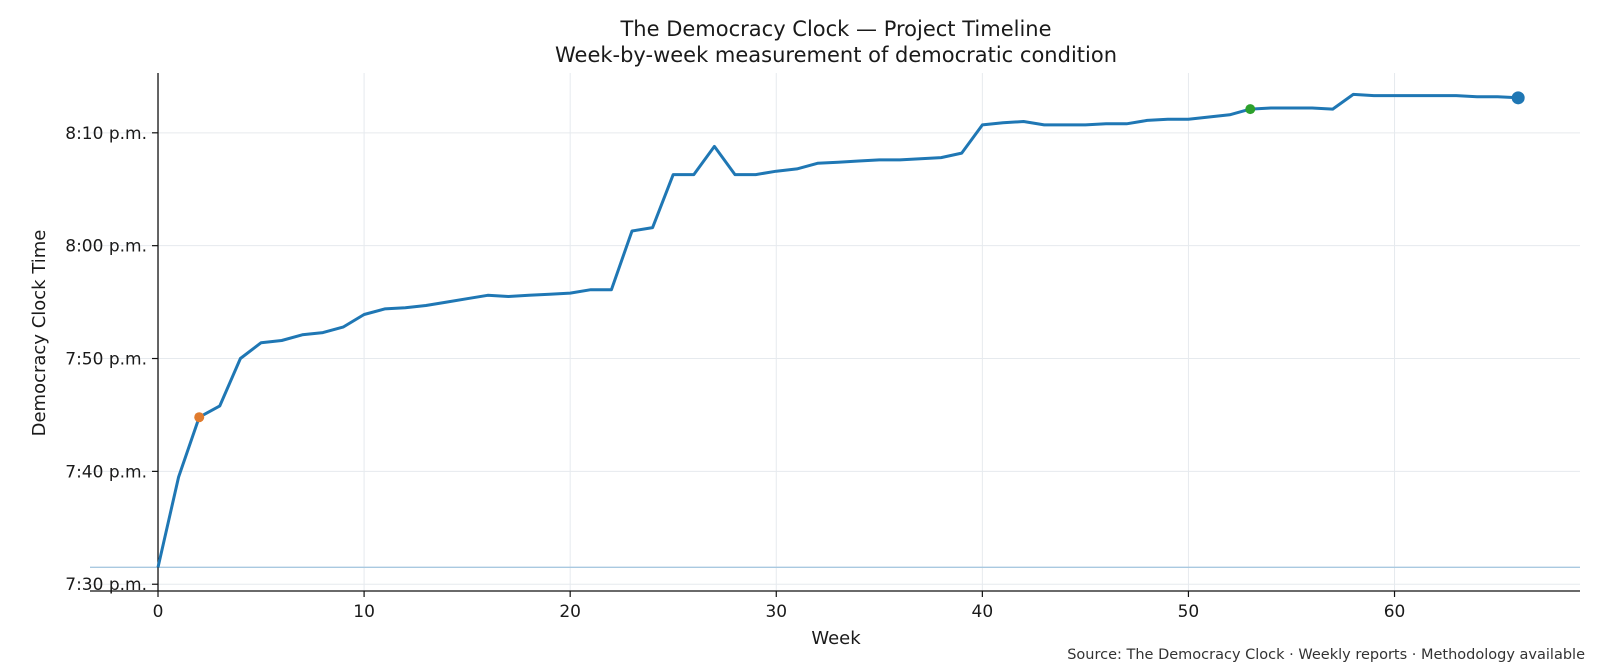 The height and width of the screenshot is (667, 1600). I want to click on x-tick-label-3: 30, so click(776, 612).